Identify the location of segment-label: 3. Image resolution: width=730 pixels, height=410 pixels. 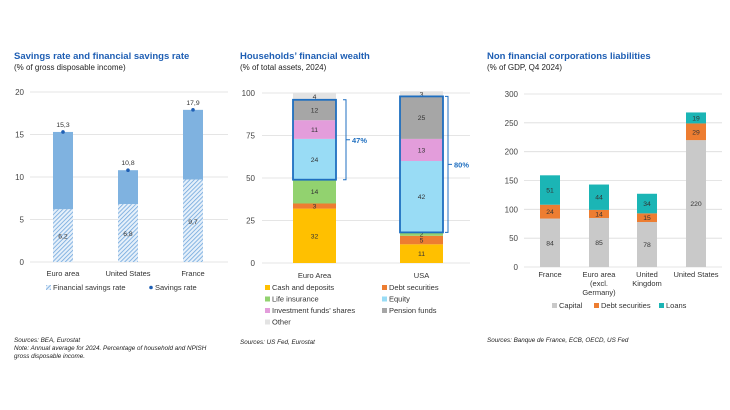
(422, 94).